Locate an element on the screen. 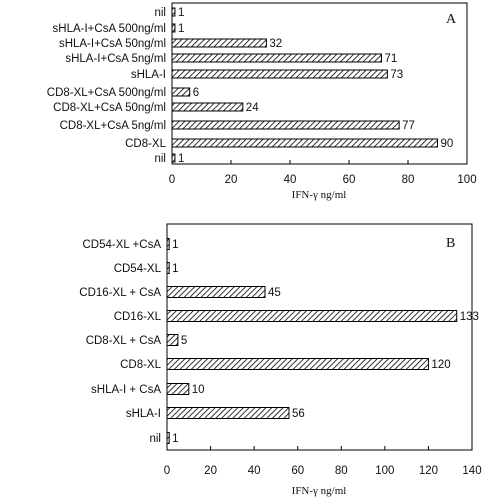  category-label-b-8: CD54-XL +CsA is located at coordinates (121, 245).